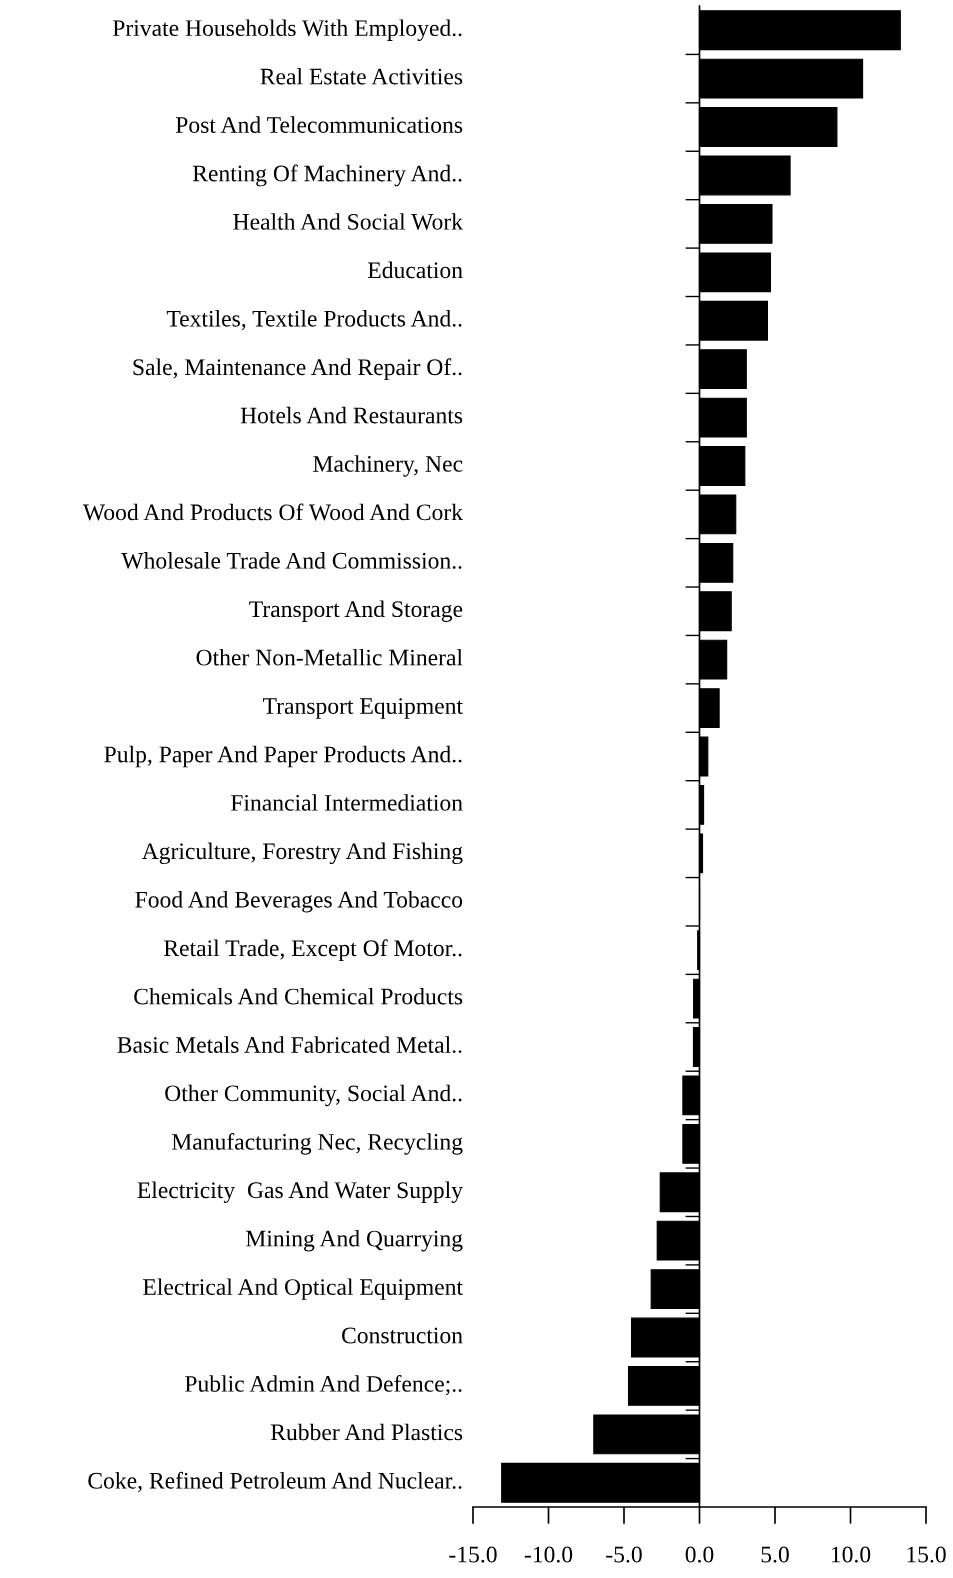 This screenshot has height=1578, width=953. I want to click on y-tick-label: Construction, so click(402, 1335).